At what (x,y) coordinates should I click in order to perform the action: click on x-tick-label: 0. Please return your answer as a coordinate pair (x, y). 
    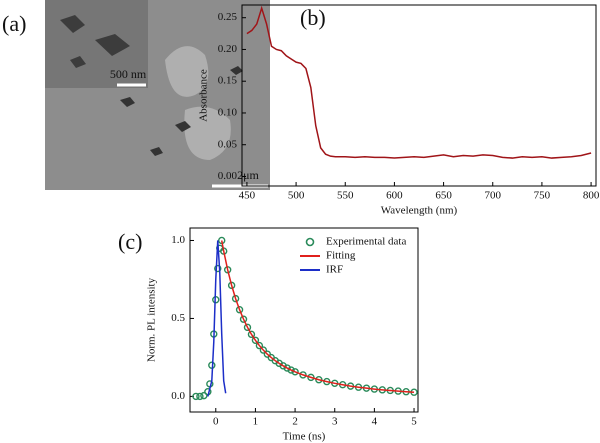
    Looking at the image, I should click on (216, 422).